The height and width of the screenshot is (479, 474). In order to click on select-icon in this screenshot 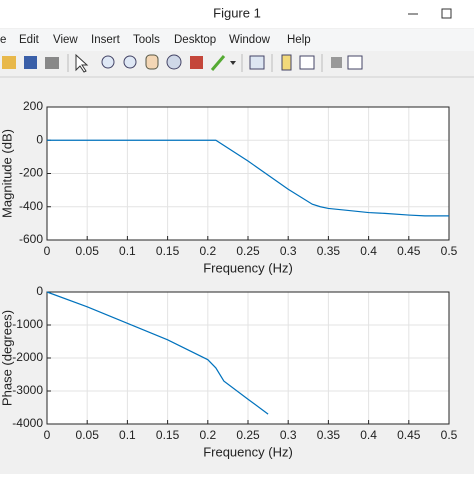, I will do `click(82, 63)`.